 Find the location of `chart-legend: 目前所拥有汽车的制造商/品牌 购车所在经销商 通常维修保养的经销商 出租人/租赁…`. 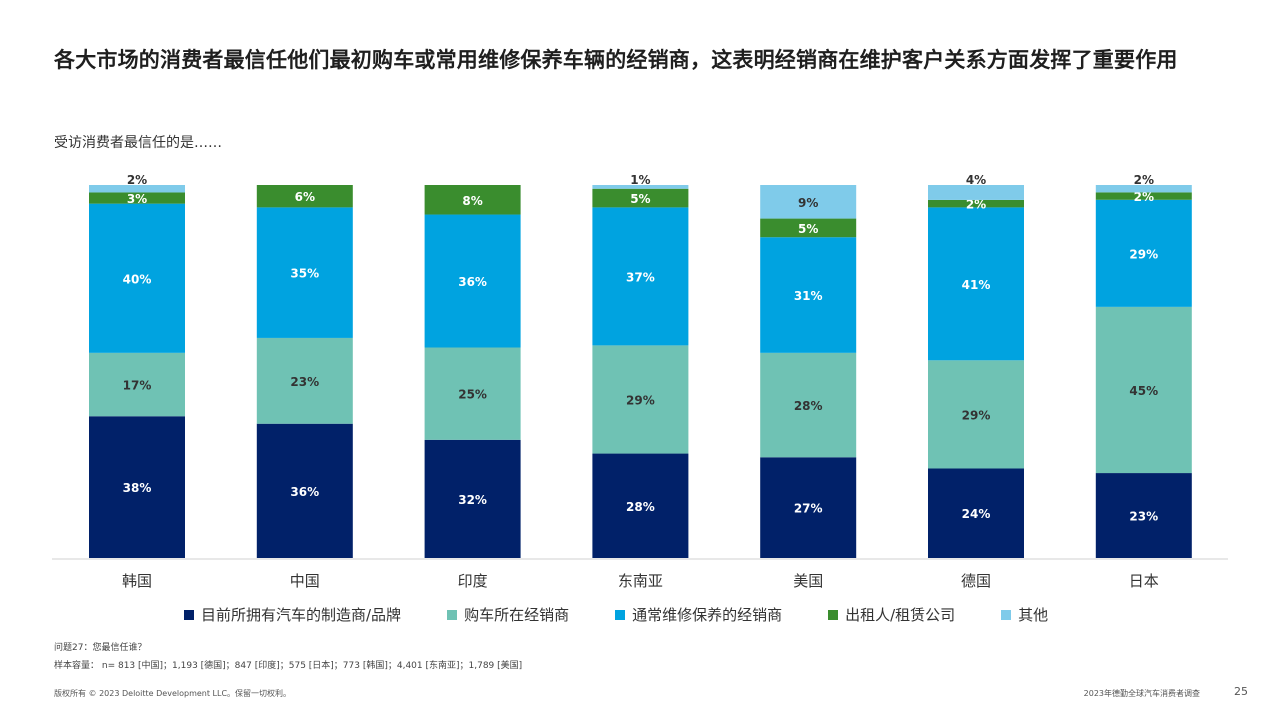

chart-legend: 目前所拥有汽车的制造商/品牌 购车所在经销商 通常维修保养的经销商 出租人/租赁… is located at coordinates (639, 614).